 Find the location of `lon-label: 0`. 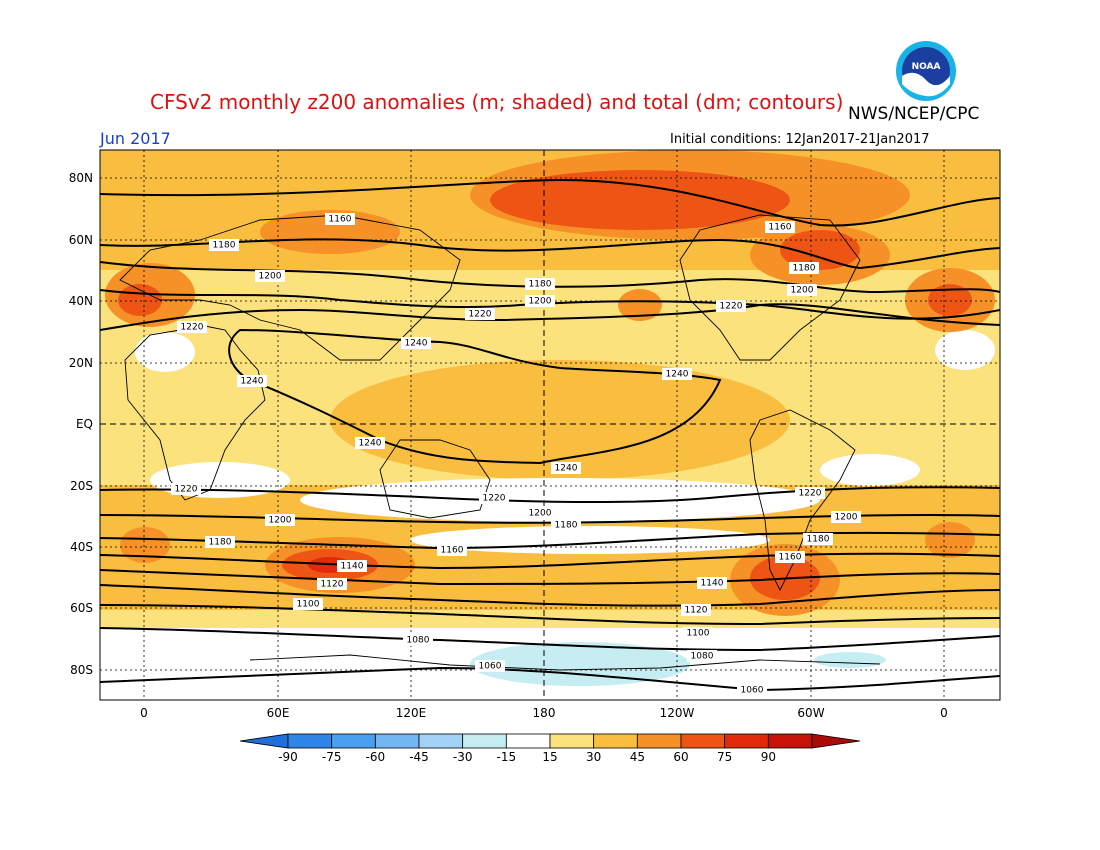

lon-label: 0 is located at coordinates (144, 713).